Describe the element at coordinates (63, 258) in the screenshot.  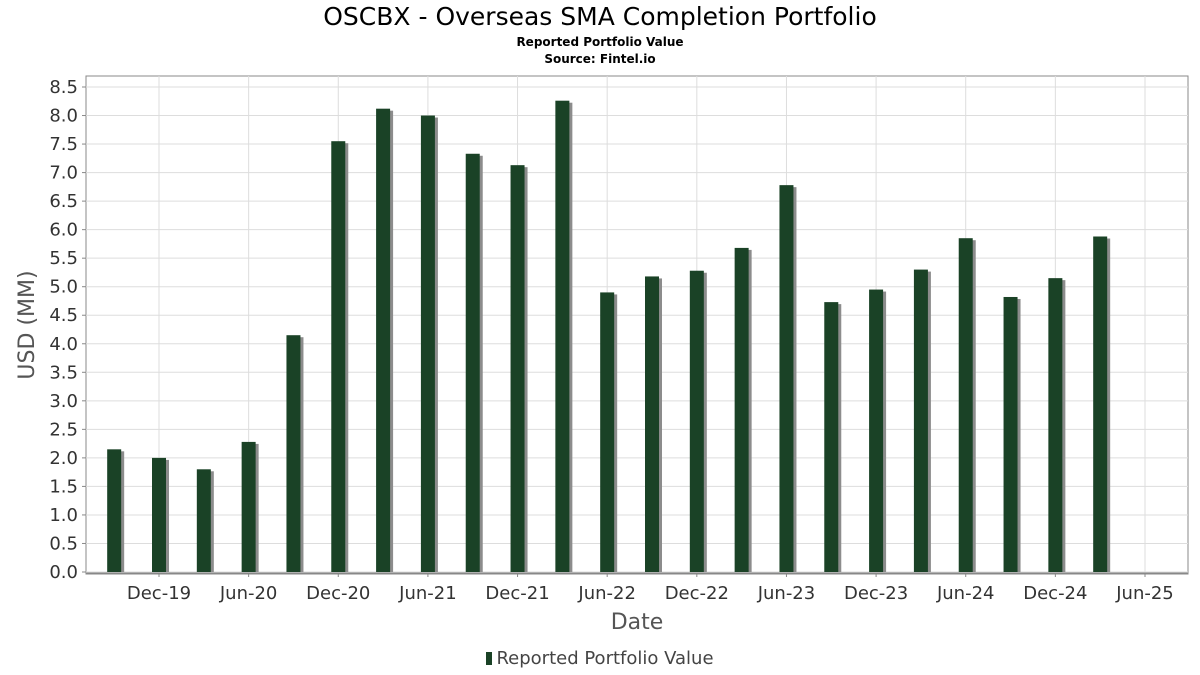
I see `y-tick-label: 5.5` at that location.